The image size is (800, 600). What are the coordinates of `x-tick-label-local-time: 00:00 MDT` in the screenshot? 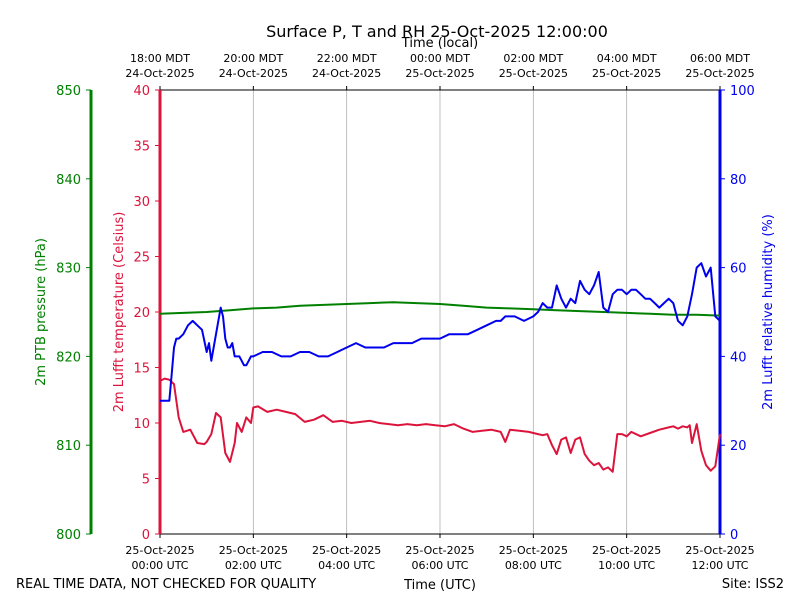 It's located at (440, 58).